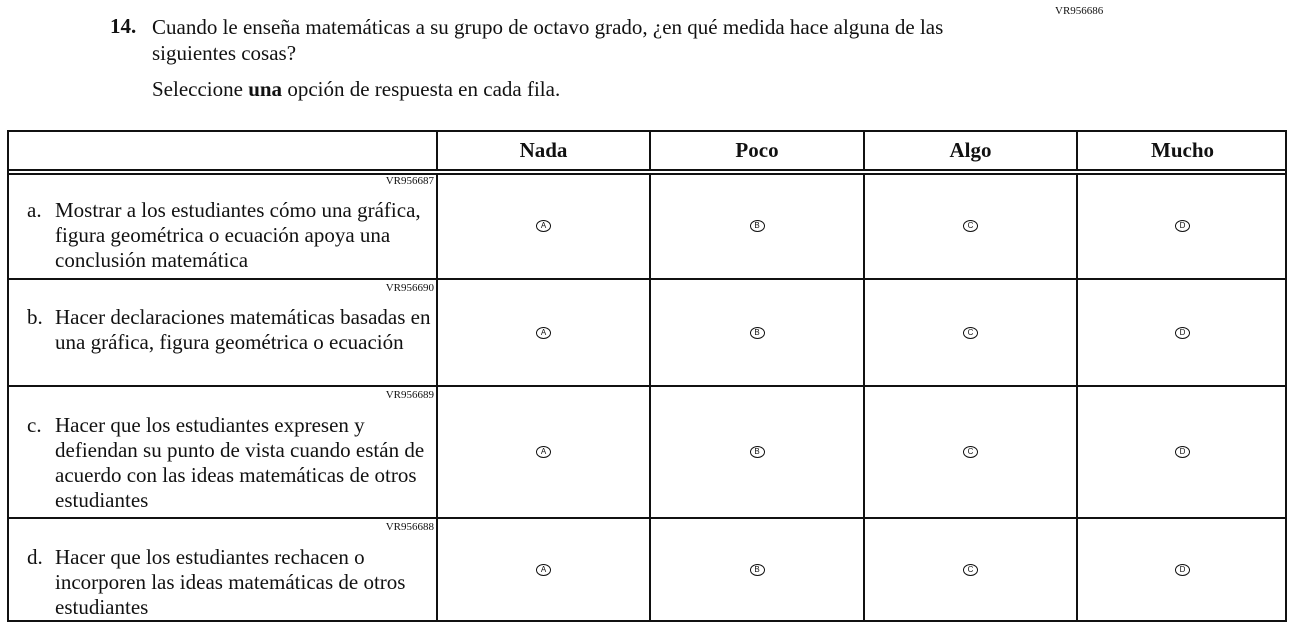 The image size is (1295, 629). What do you see at coordinates (756, 150) in the screenshot?
I see `column-header-poco: Poco` at bounding box center [756, 150].